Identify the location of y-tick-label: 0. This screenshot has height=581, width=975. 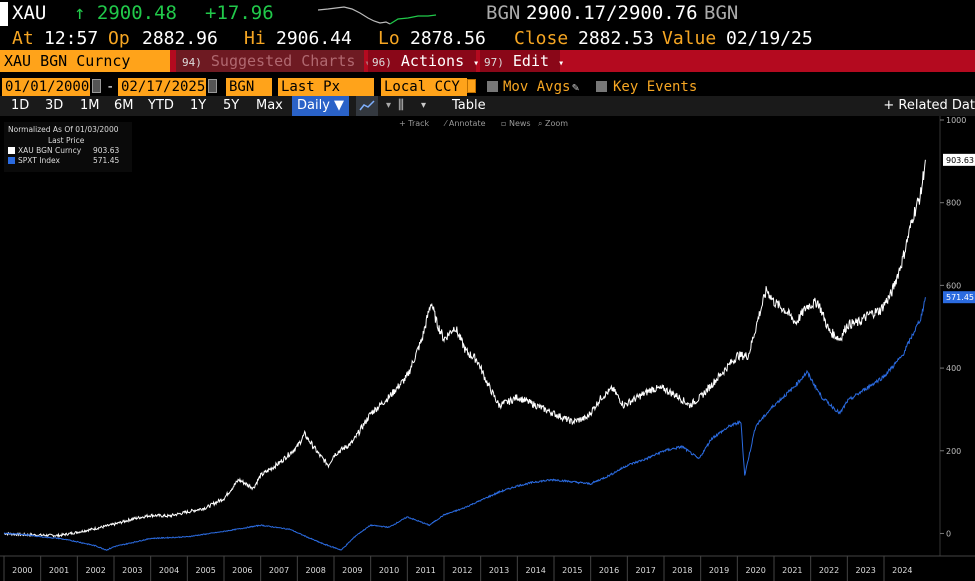
(948, 533).